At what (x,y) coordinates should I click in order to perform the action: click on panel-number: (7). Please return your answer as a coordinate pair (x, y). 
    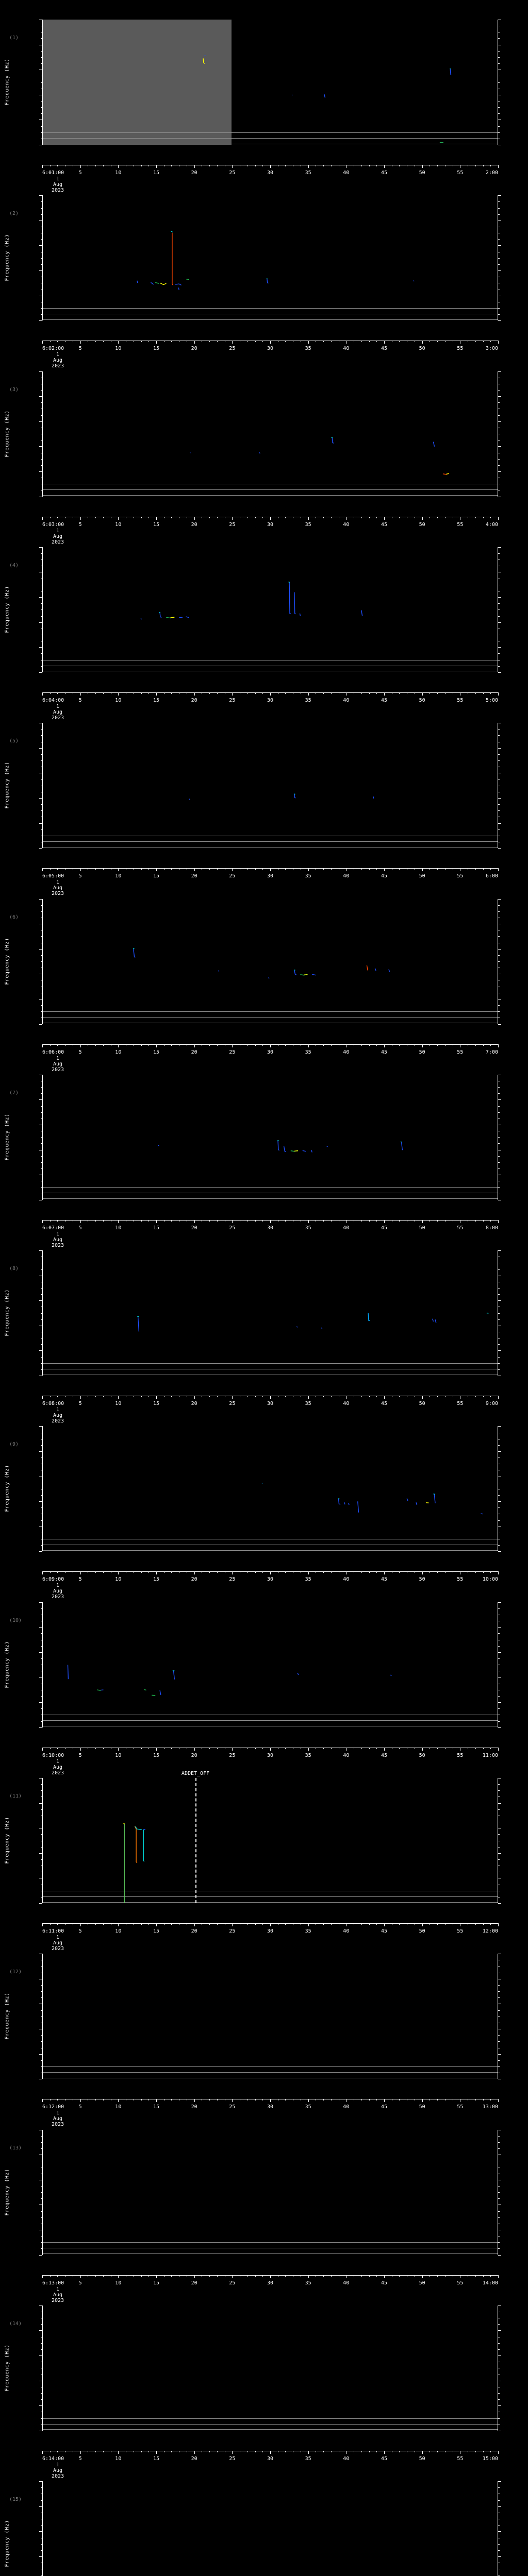
    Looking at the image, I should click on (14, 1093).